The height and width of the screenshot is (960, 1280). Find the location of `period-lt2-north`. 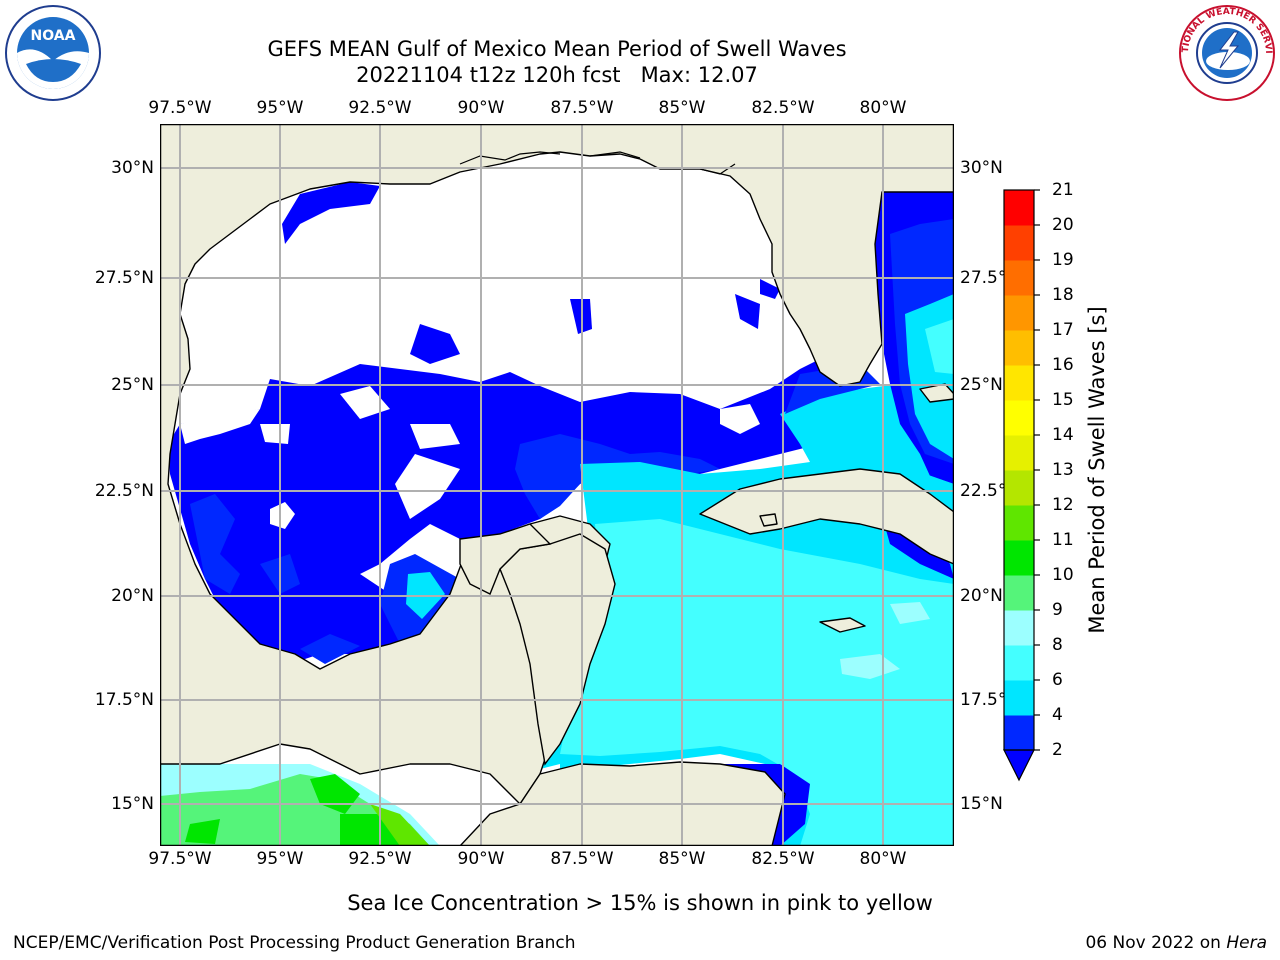

period-lt2-north is located at coordinates (331, 213).